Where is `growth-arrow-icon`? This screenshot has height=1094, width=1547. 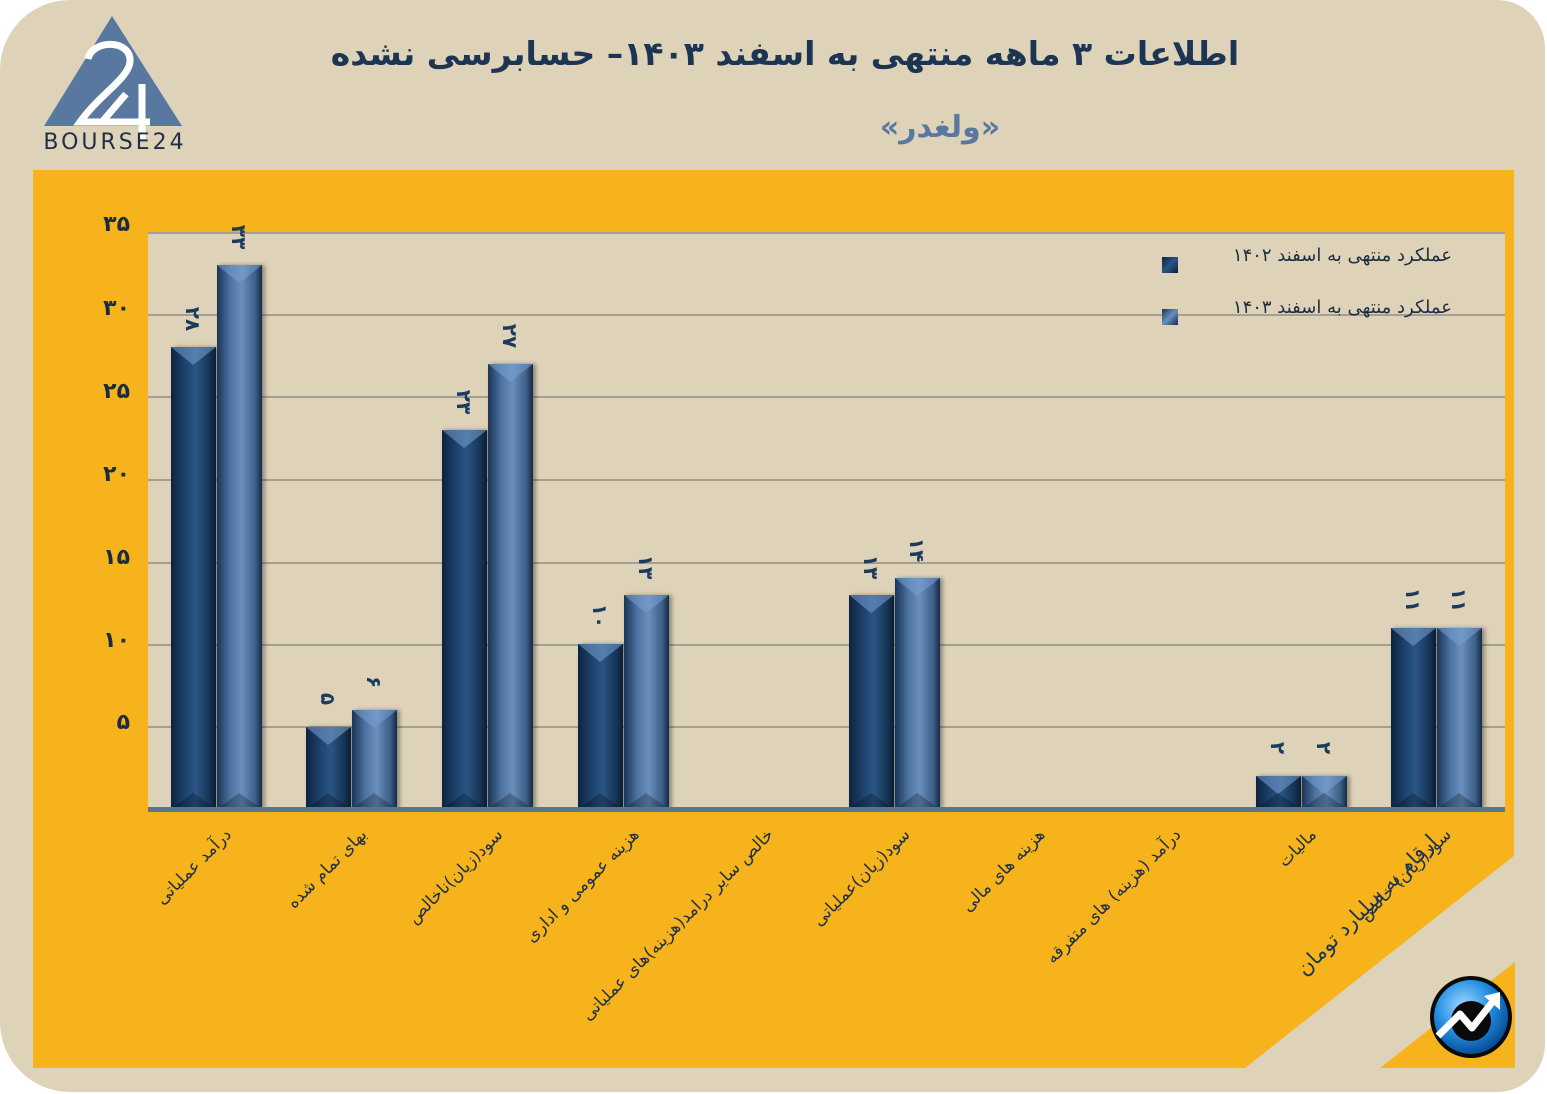
growth-arrow-icon is located at coordinates (1471, 1017).